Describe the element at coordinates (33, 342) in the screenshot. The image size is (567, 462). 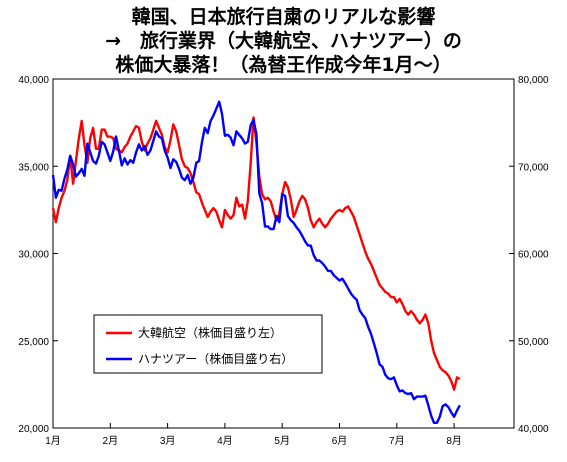
I see `y-left-tick-label: 25,000` at that location.